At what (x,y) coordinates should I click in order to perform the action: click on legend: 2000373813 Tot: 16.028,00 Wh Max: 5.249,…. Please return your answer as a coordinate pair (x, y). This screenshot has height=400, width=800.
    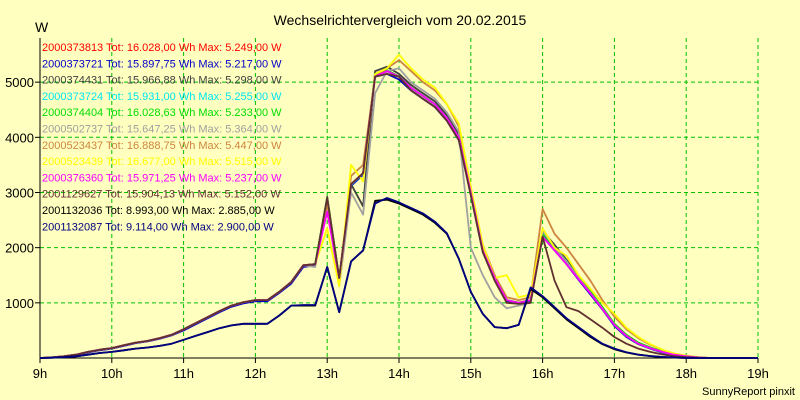
    Looking at the image, I should click on (162, 137).